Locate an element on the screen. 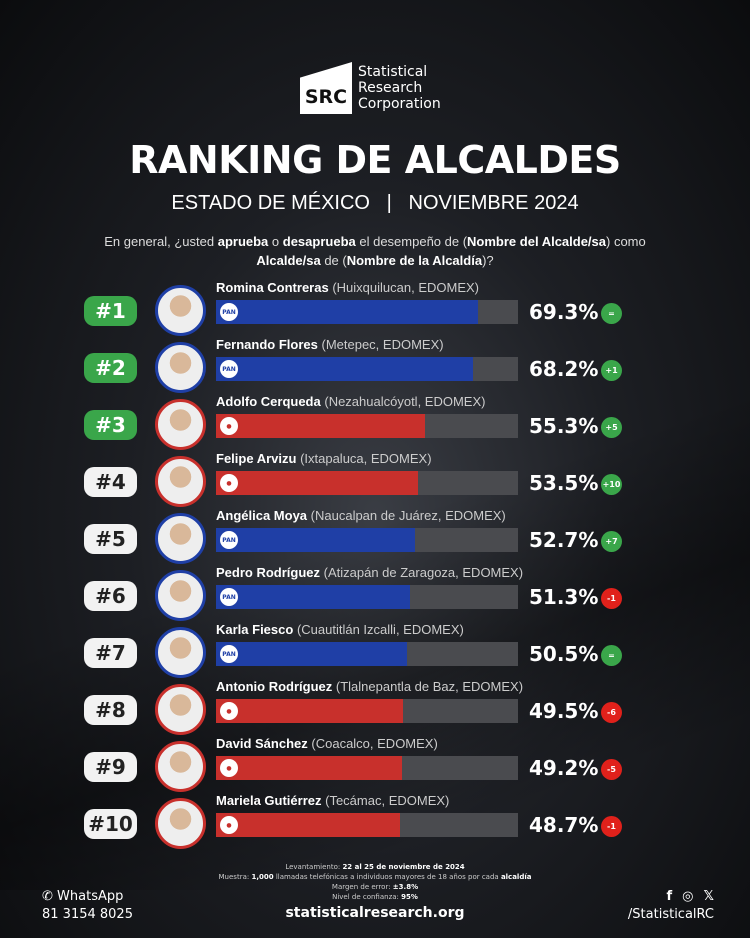 The height and width of the screenshot is (938, 750). x-icon: 𝕏 is located at coordinates (708, 896).